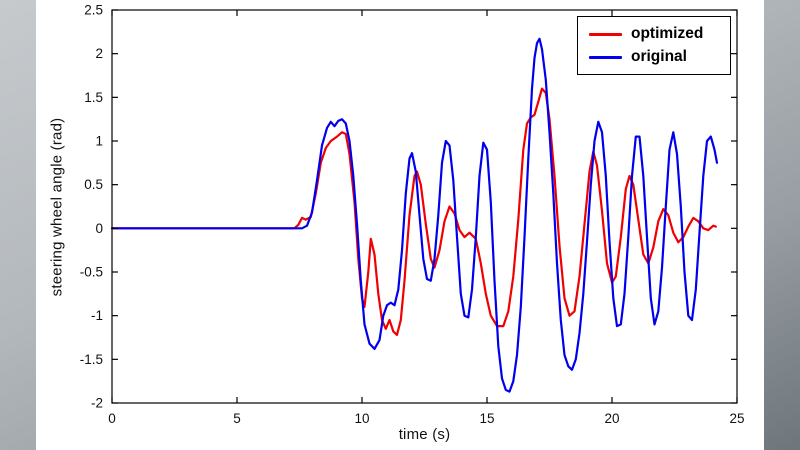 This screenshot has height=450, width=800. Describe the element at coordinates (99, 228) in the screenshot. I see `y-tick-label: 0` at that location.